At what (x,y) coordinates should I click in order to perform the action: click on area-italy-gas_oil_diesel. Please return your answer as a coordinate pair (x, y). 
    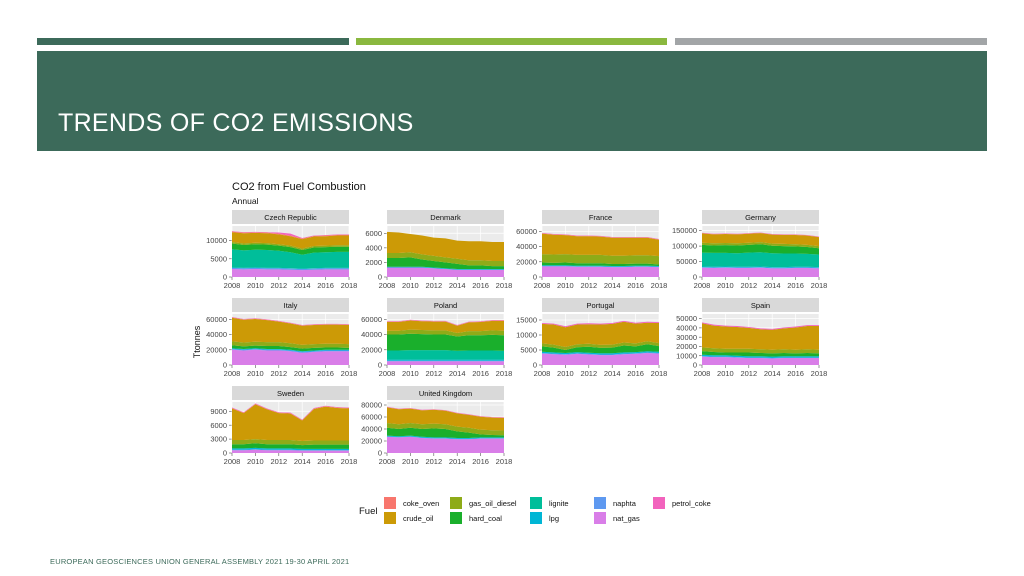
    Looking at the image, I should click on (290, 345).